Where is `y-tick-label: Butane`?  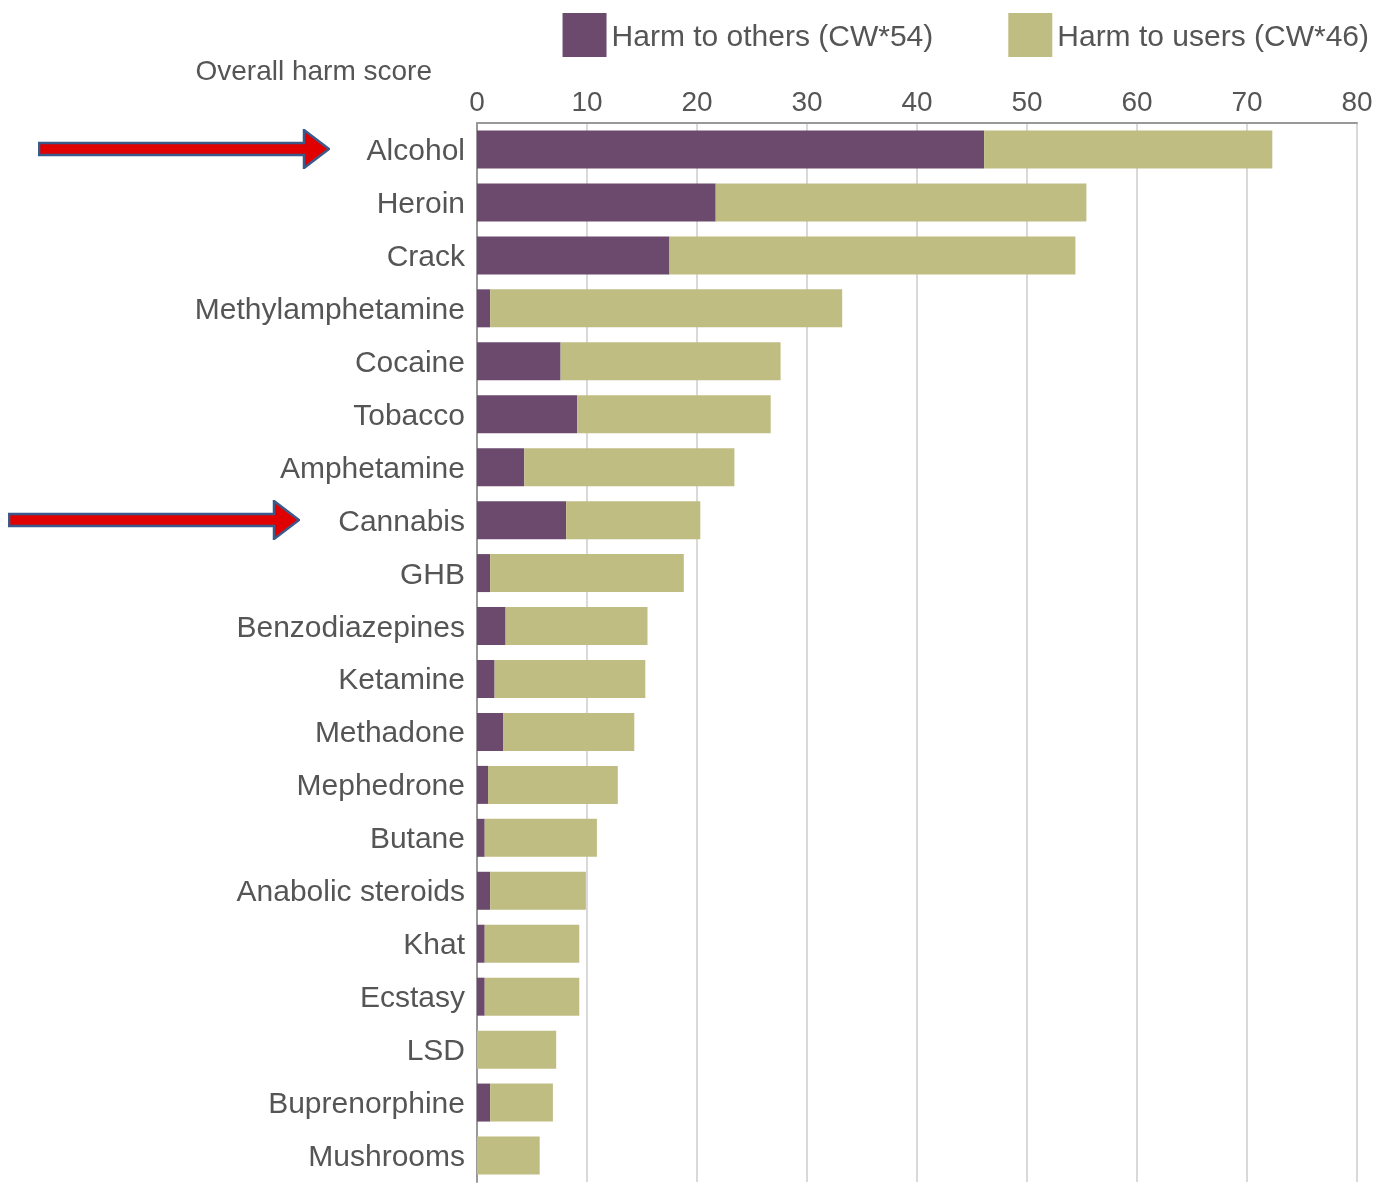 y-tick-label: Butane is located at coordinates (417, 838).